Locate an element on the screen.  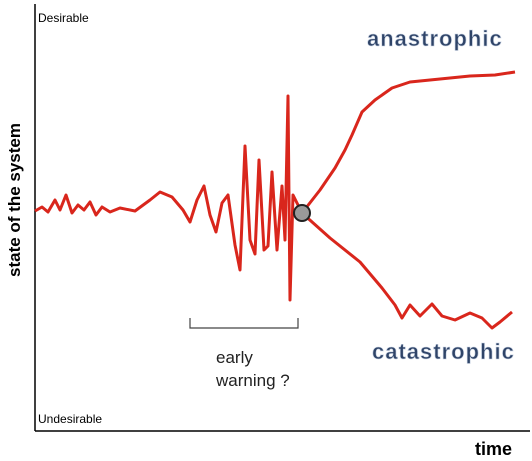
tipping-point is located at coordinates (302, 213).